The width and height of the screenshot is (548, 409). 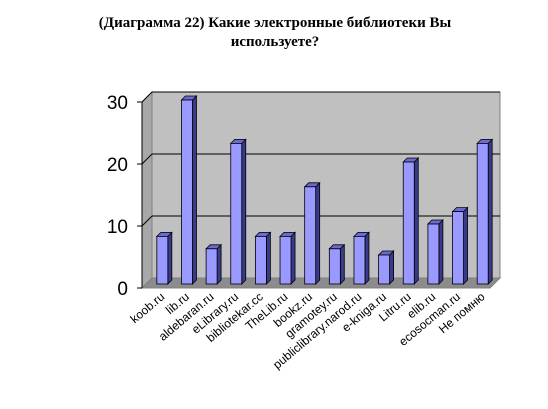 I want to click on bar-koob-ru, so click(x=164, y=258).